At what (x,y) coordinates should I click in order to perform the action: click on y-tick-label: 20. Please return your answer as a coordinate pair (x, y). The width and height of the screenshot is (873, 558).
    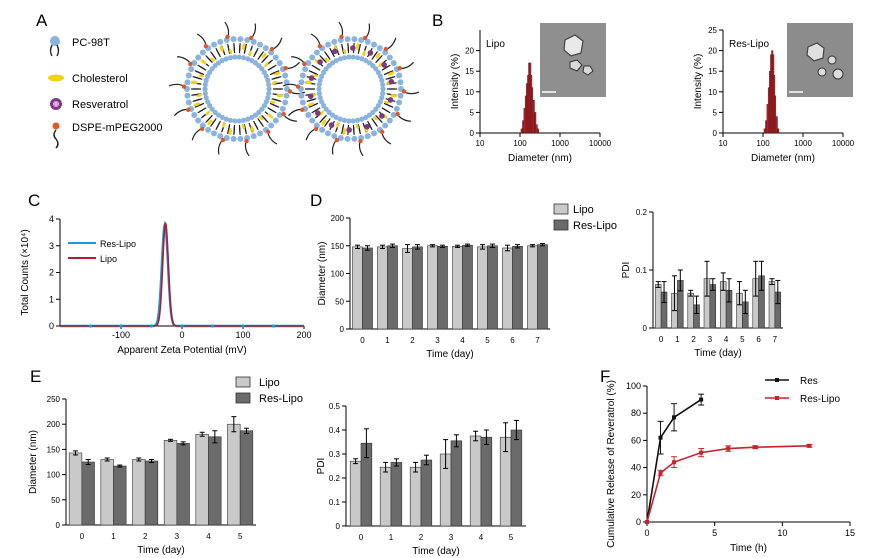
    Looking at the image, I should click on (712, 51).